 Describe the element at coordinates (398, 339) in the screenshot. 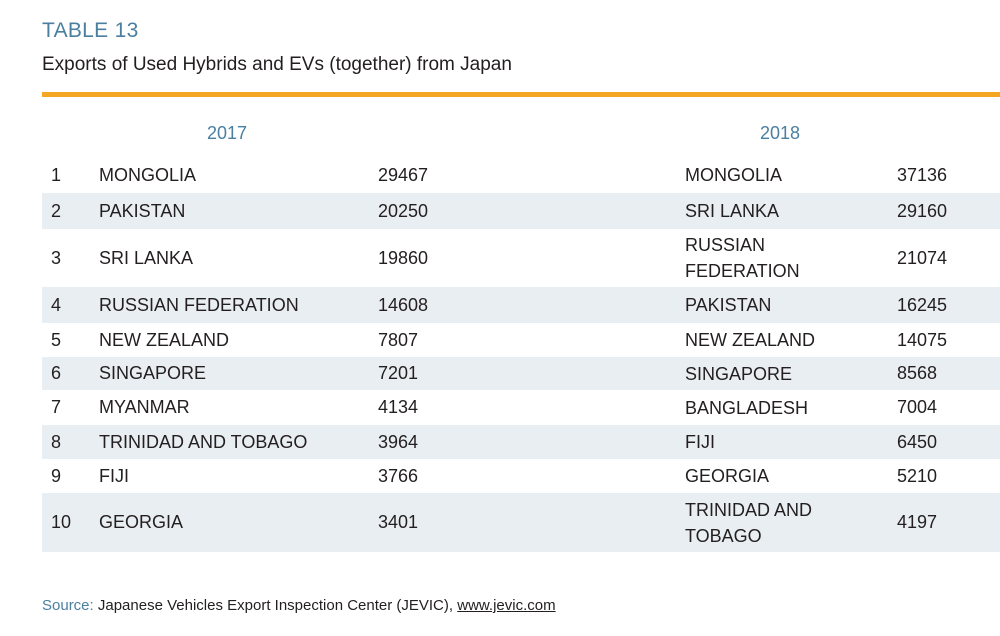

I see `value-2017-cell: 7807` at that location.